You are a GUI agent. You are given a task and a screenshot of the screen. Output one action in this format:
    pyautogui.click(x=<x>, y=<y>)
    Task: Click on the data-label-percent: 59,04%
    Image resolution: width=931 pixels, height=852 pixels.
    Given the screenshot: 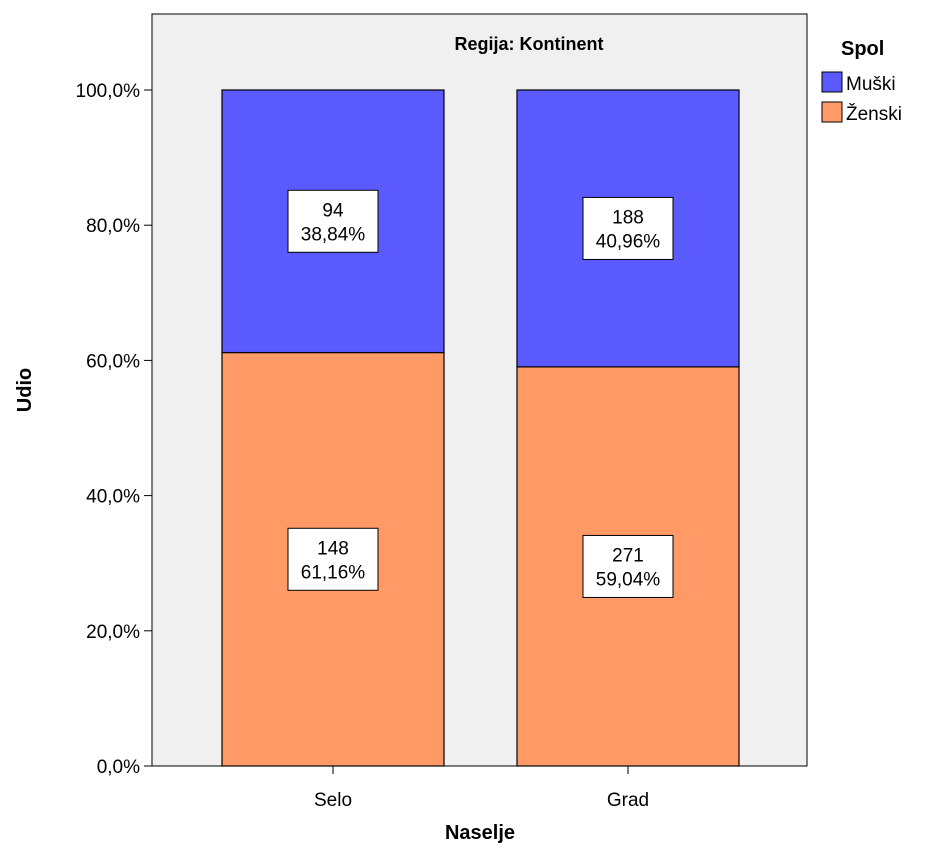 What is the action you would take?
    pyautogui.click(x=628, y=579)
    